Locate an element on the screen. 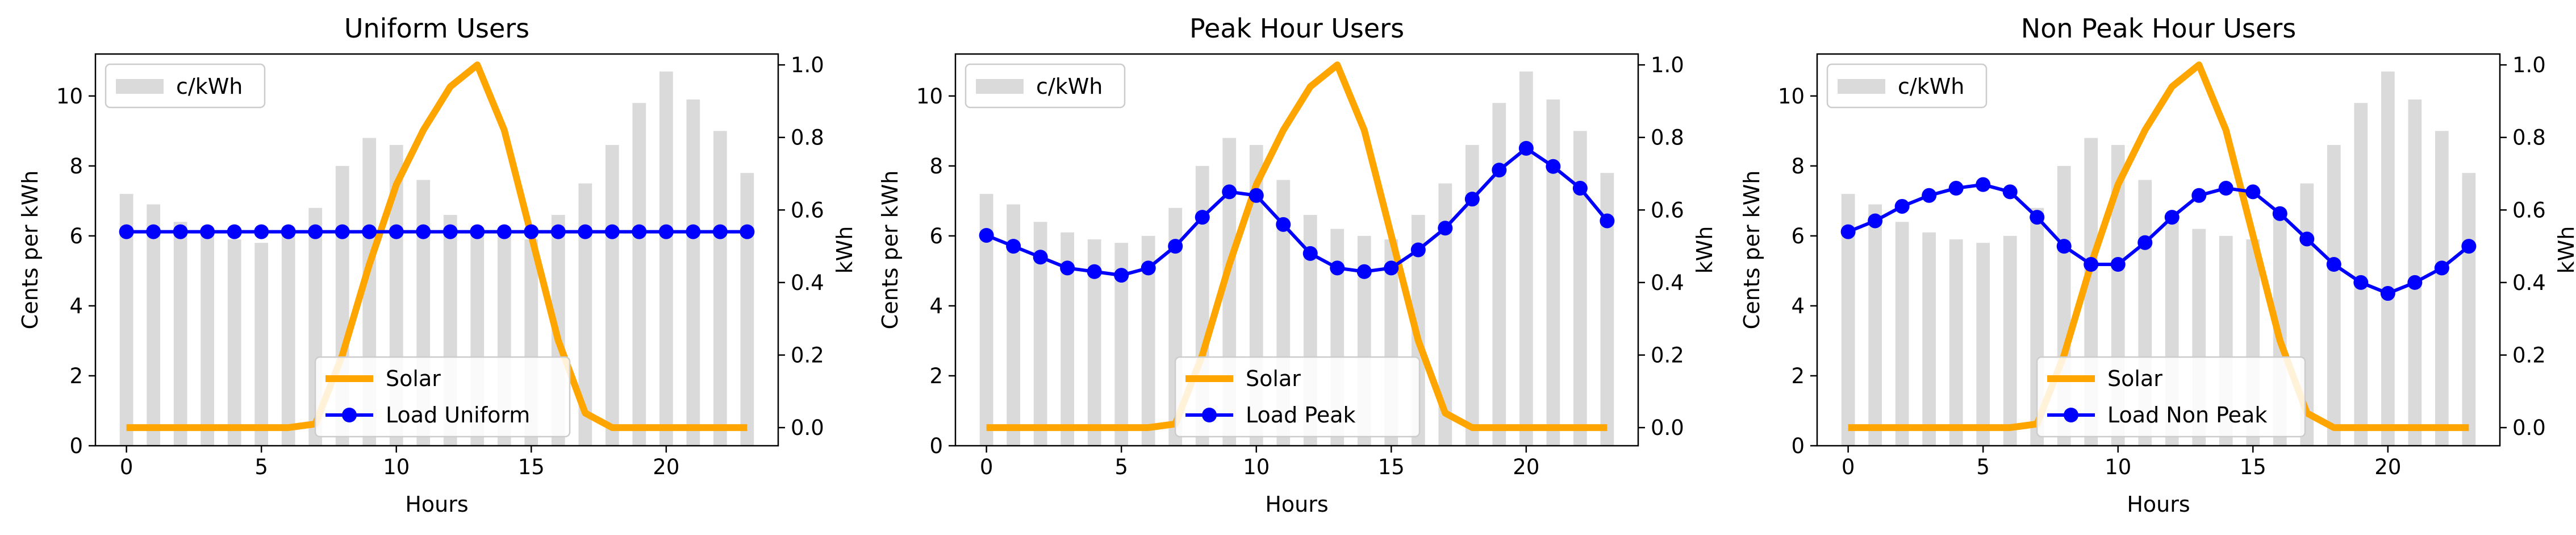 The height and width of the screenshot is (535, 2576). chart-title: Non Peak Hour Users is located at coordinates (2158, 29).